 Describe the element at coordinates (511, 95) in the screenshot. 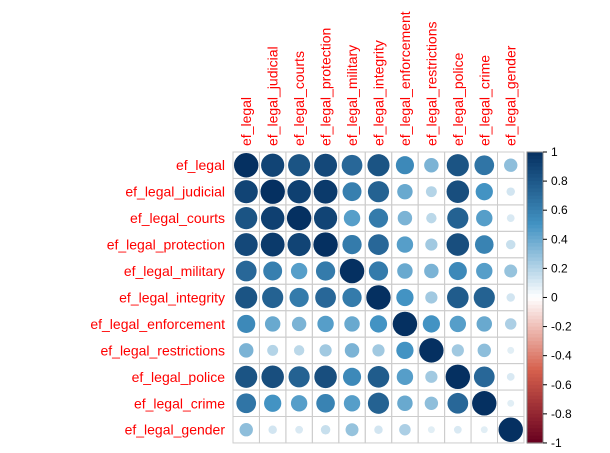

I see `column-label: ef_legal_gender` at that location.